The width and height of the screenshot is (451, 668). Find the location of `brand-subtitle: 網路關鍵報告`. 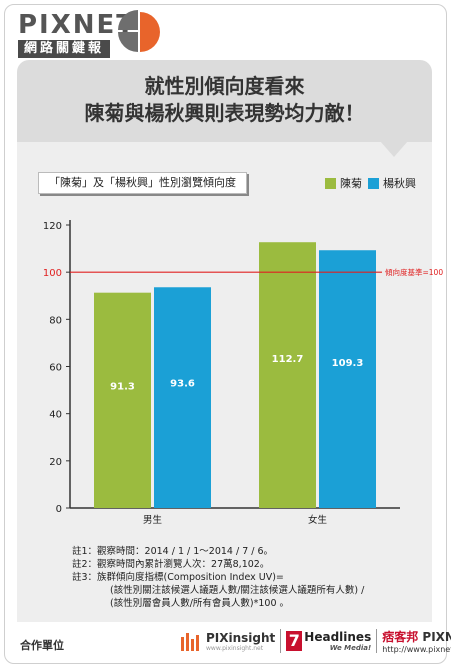

brand-subtitle: 網路關鍵報告 is located at coordinates (64, 57).